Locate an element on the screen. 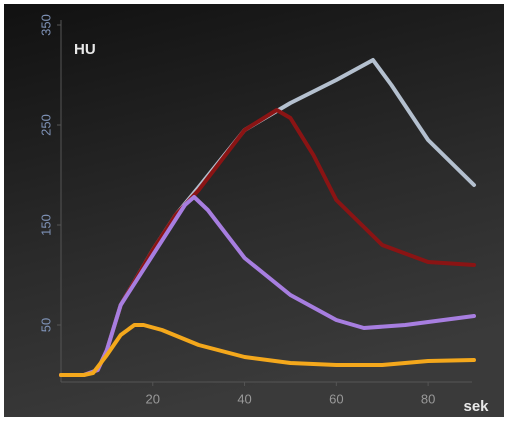 This screenshot has width=508, height=421. y-tick-label: 250 is located at coordinates (45, 125).